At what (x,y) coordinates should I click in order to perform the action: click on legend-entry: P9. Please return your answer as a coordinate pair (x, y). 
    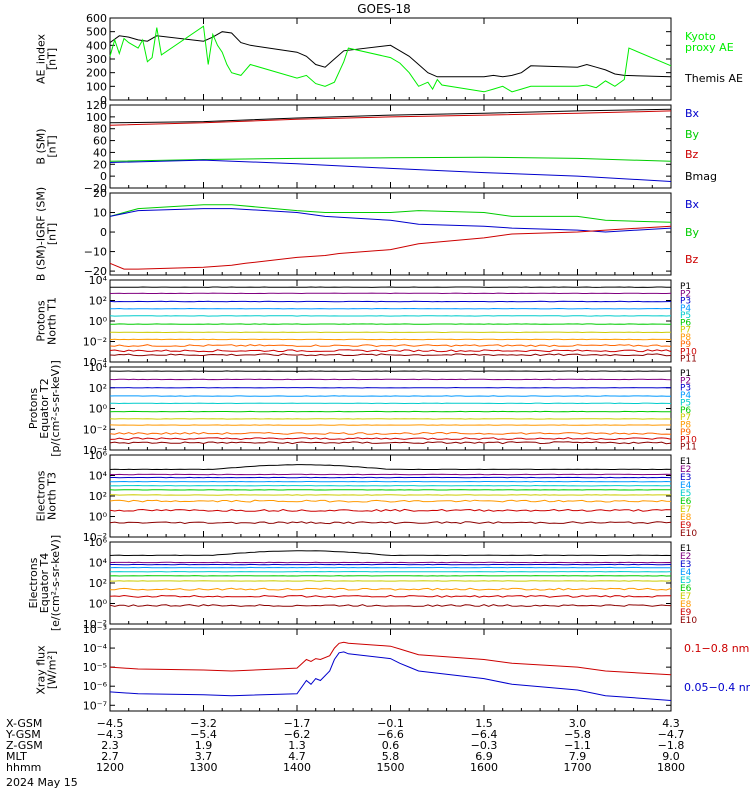
    Looking at the image, I should click on (685, 345).